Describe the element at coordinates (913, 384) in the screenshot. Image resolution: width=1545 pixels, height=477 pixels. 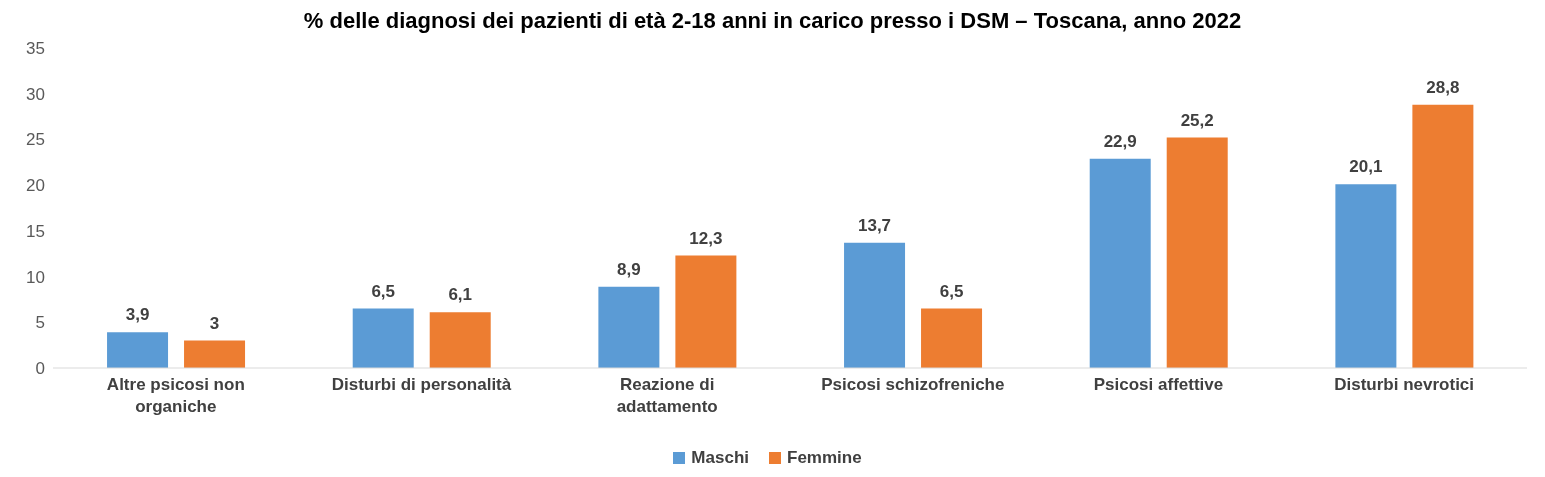
I see `x-tick-label: Psicosi schizofreniche` at that location.